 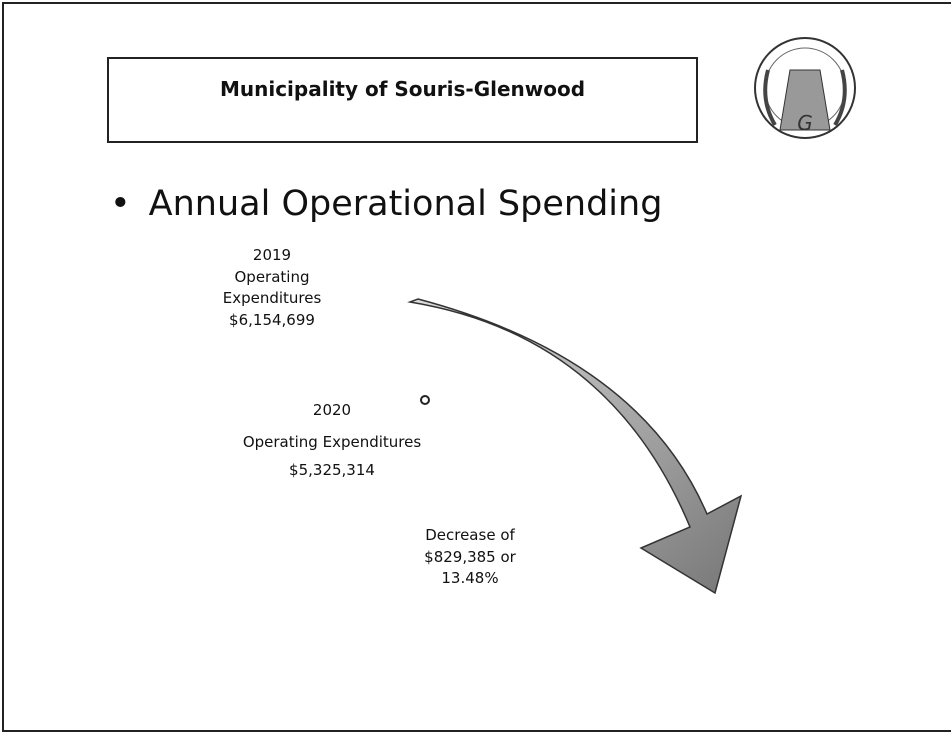 What do you see at coordinates (332, 410) in the screenshot?
I see `text-line: 2020` at bounding box center [332, 410].